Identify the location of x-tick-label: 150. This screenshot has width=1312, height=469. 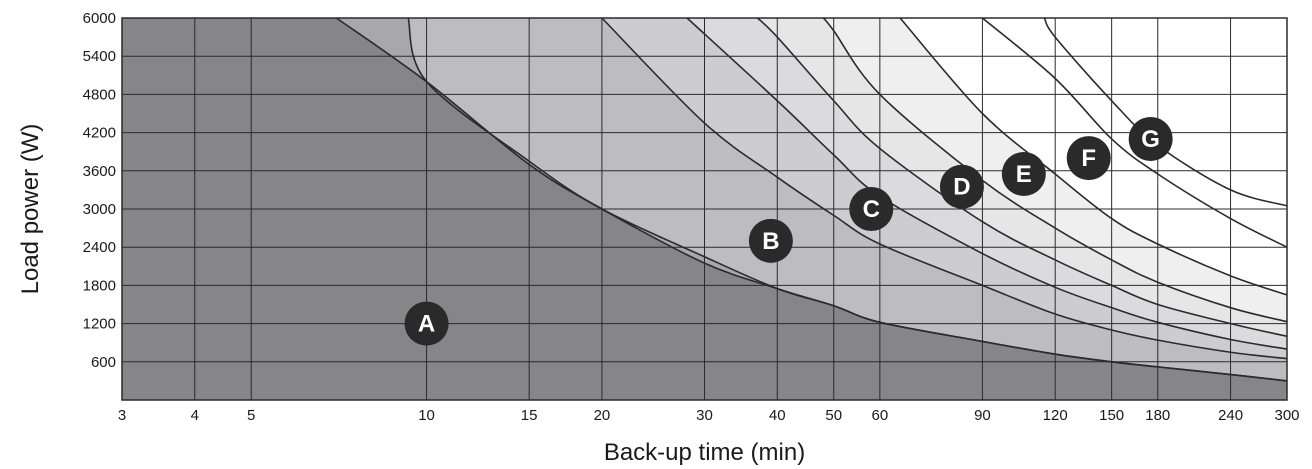
(1111, 415).